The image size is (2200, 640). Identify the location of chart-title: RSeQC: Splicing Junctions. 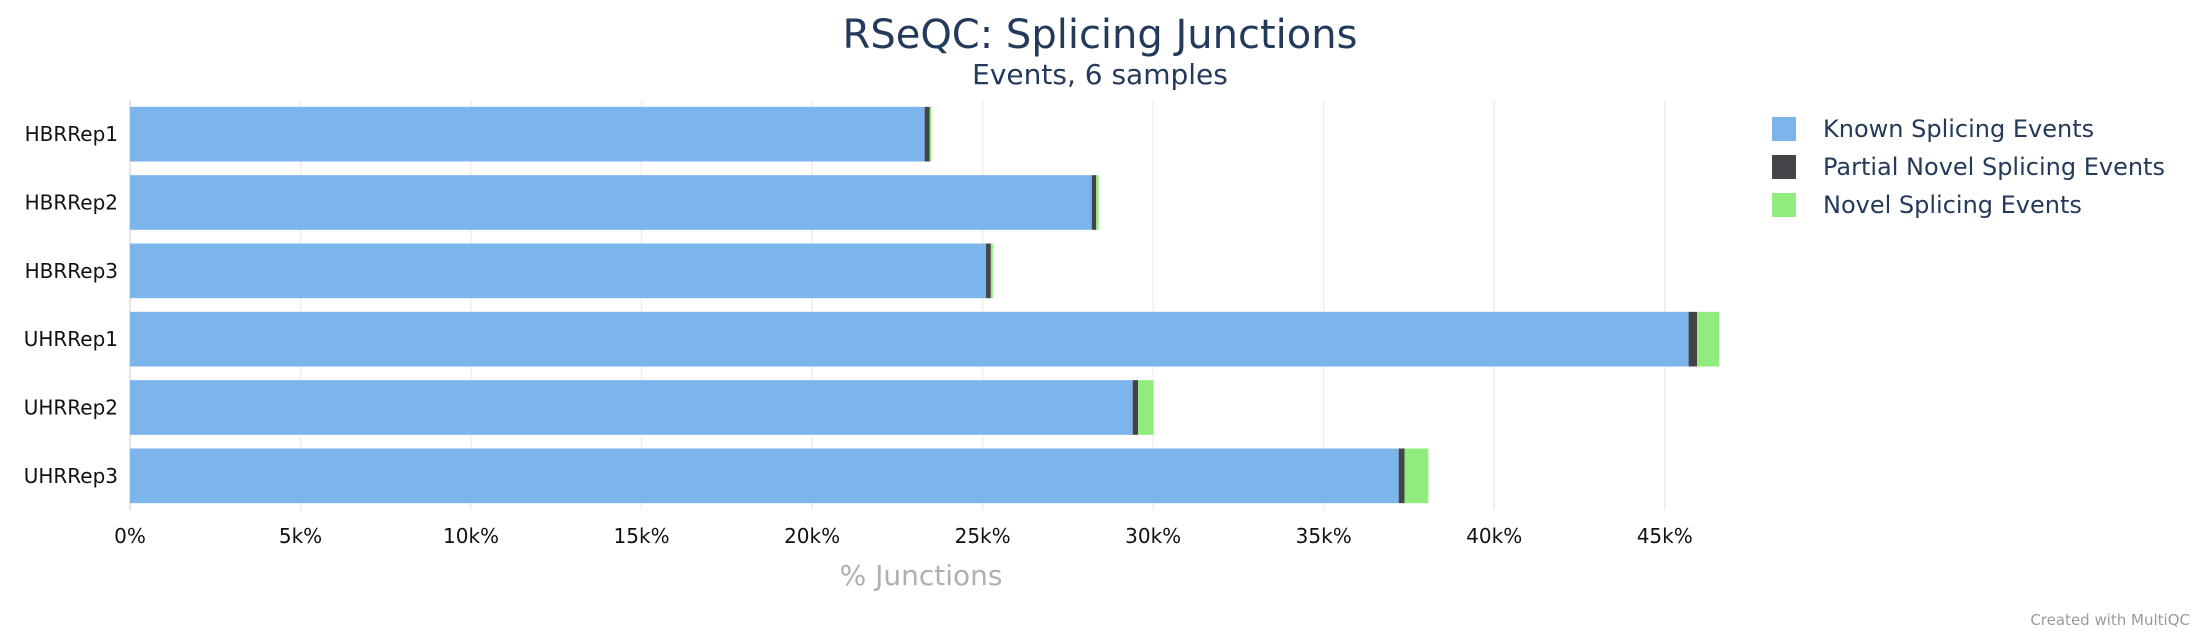
(1100, 35).